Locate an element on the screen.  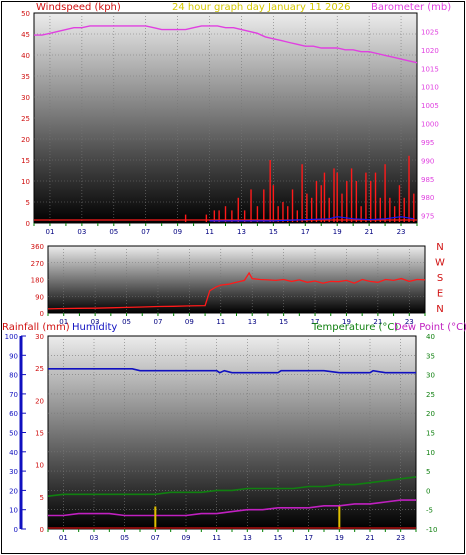
baro-tick-label: 1020 is located at coordinates (430, 51).